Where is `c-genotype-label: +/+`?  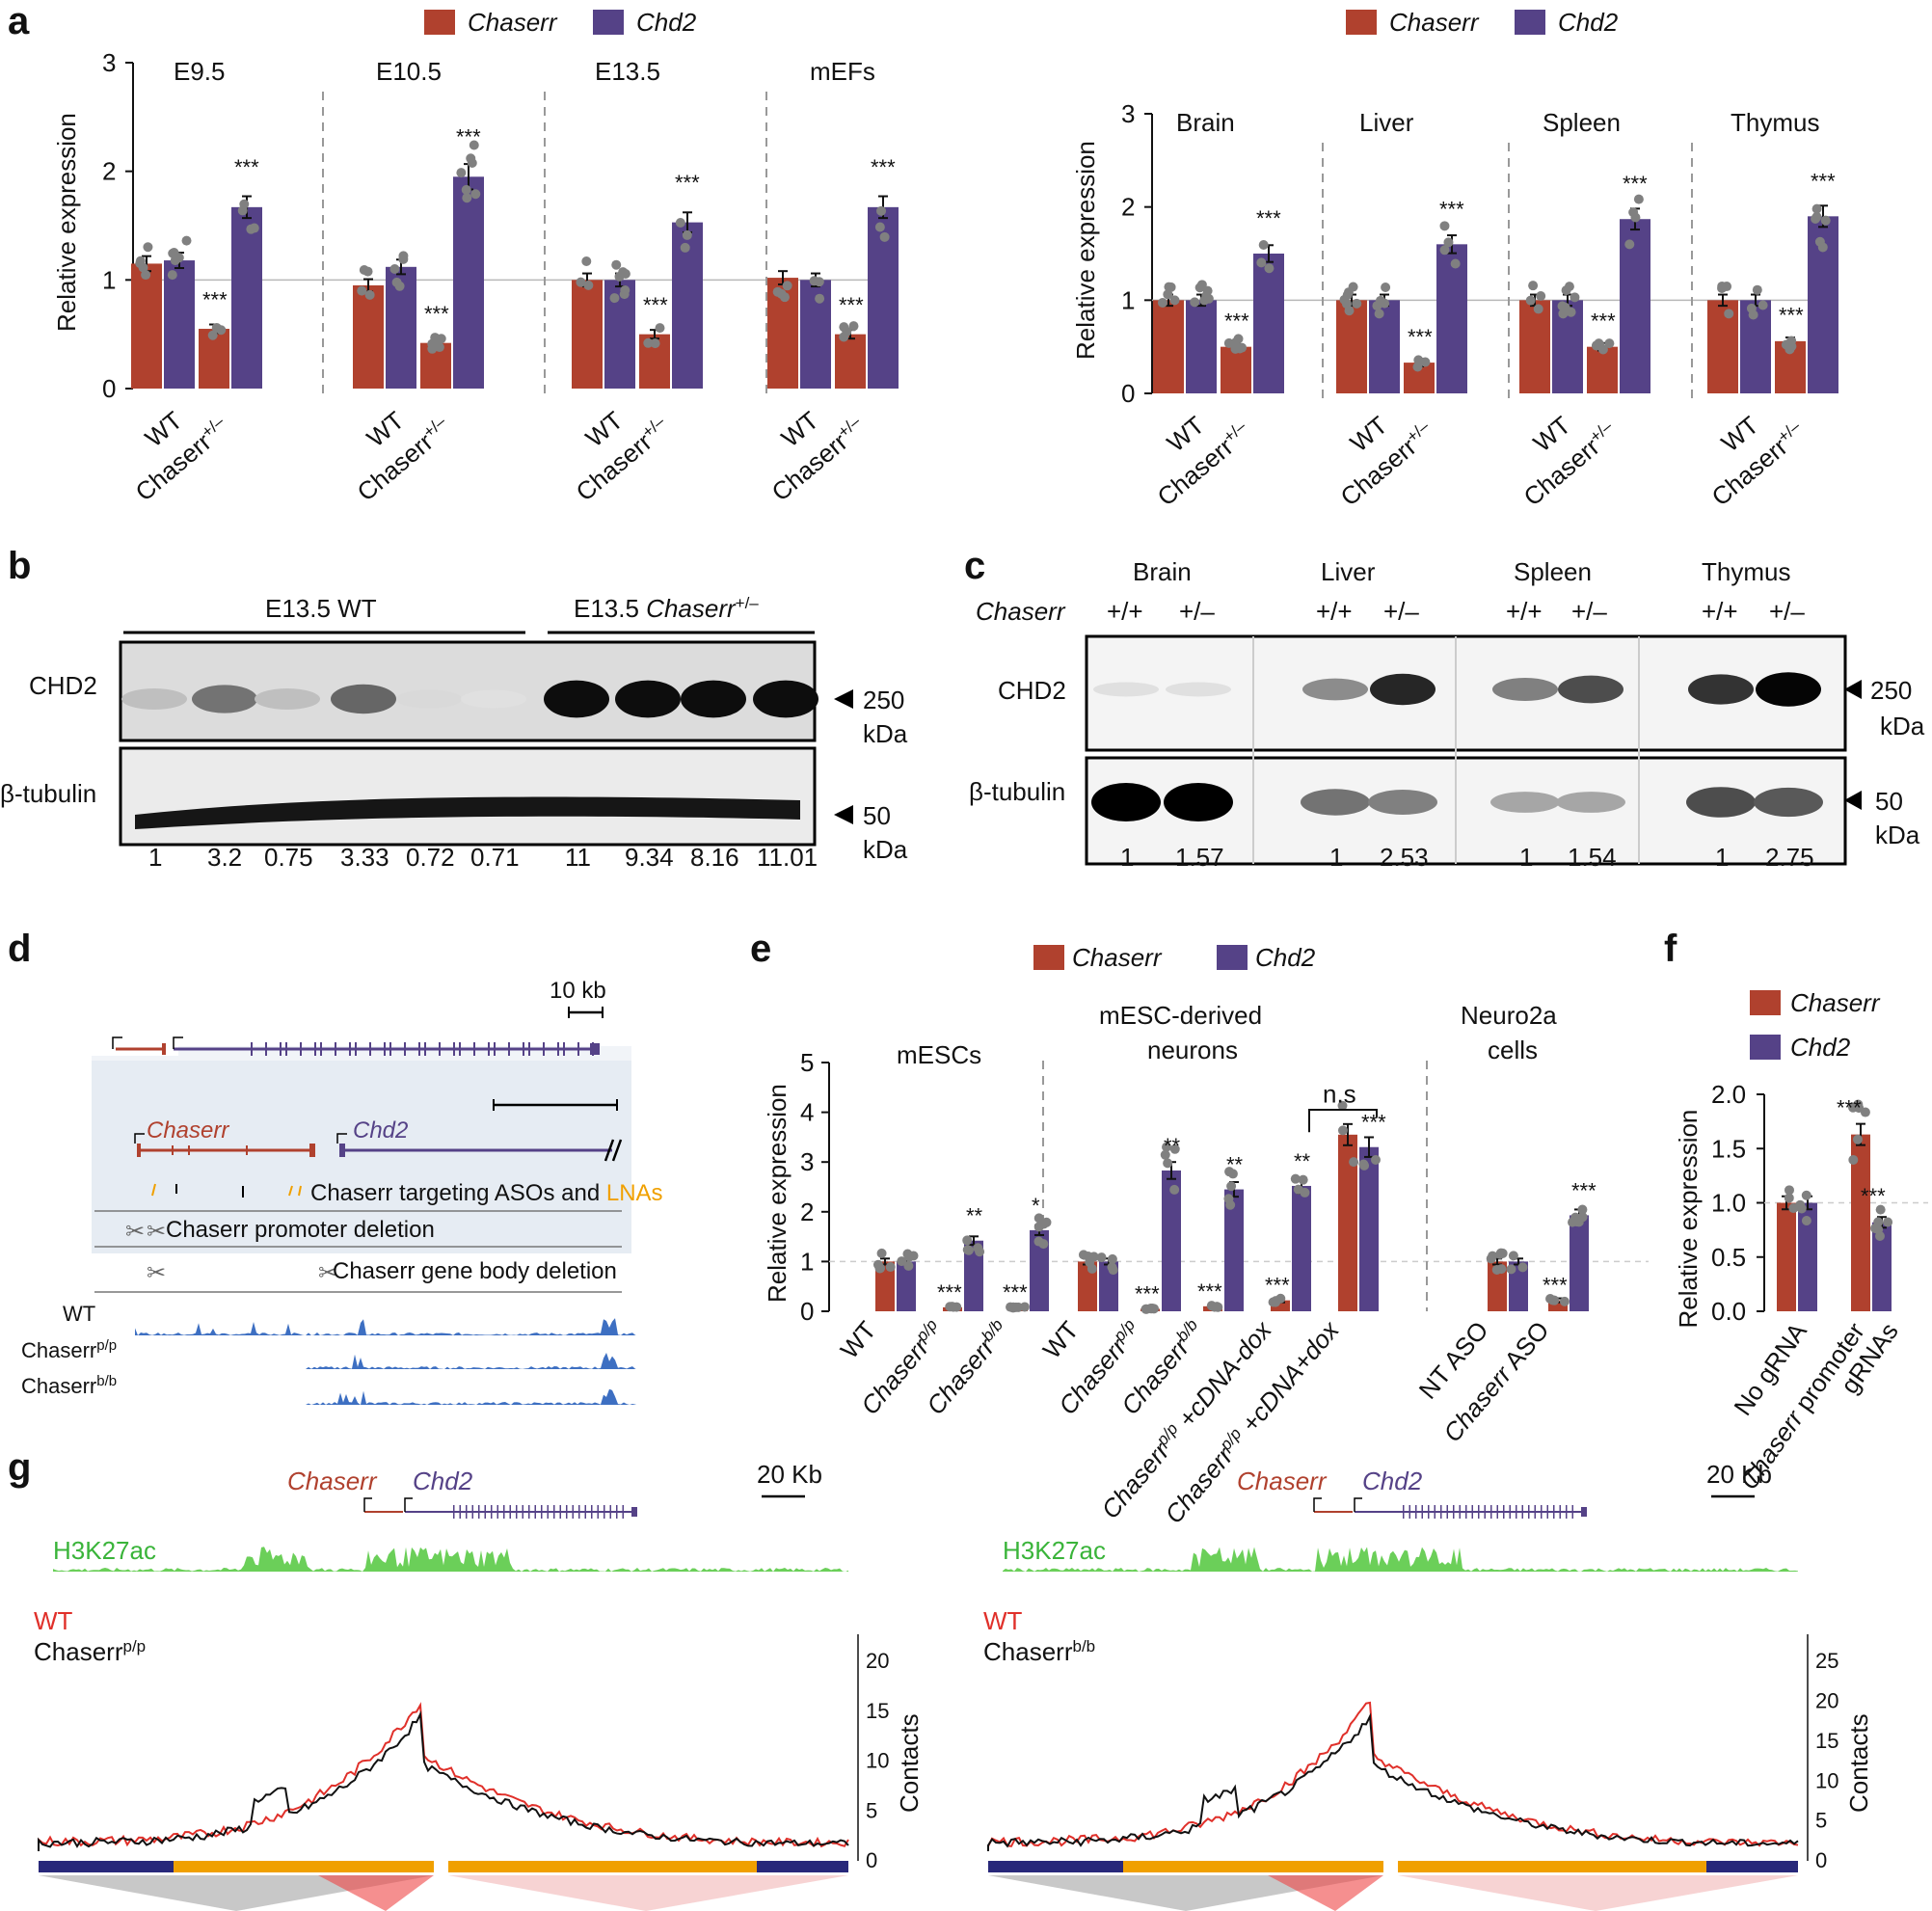
c-genotype-label: +/+ is located at coordinates (1335, 612).